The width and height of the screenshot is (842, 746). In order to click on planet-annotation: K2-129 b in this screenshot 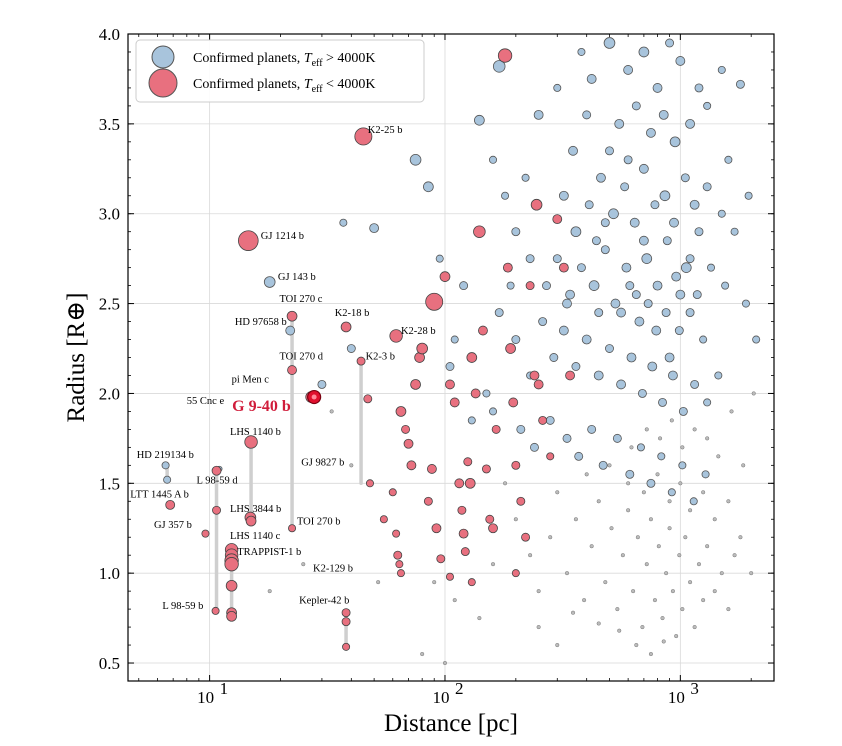, I will do `click(333, 568)`.